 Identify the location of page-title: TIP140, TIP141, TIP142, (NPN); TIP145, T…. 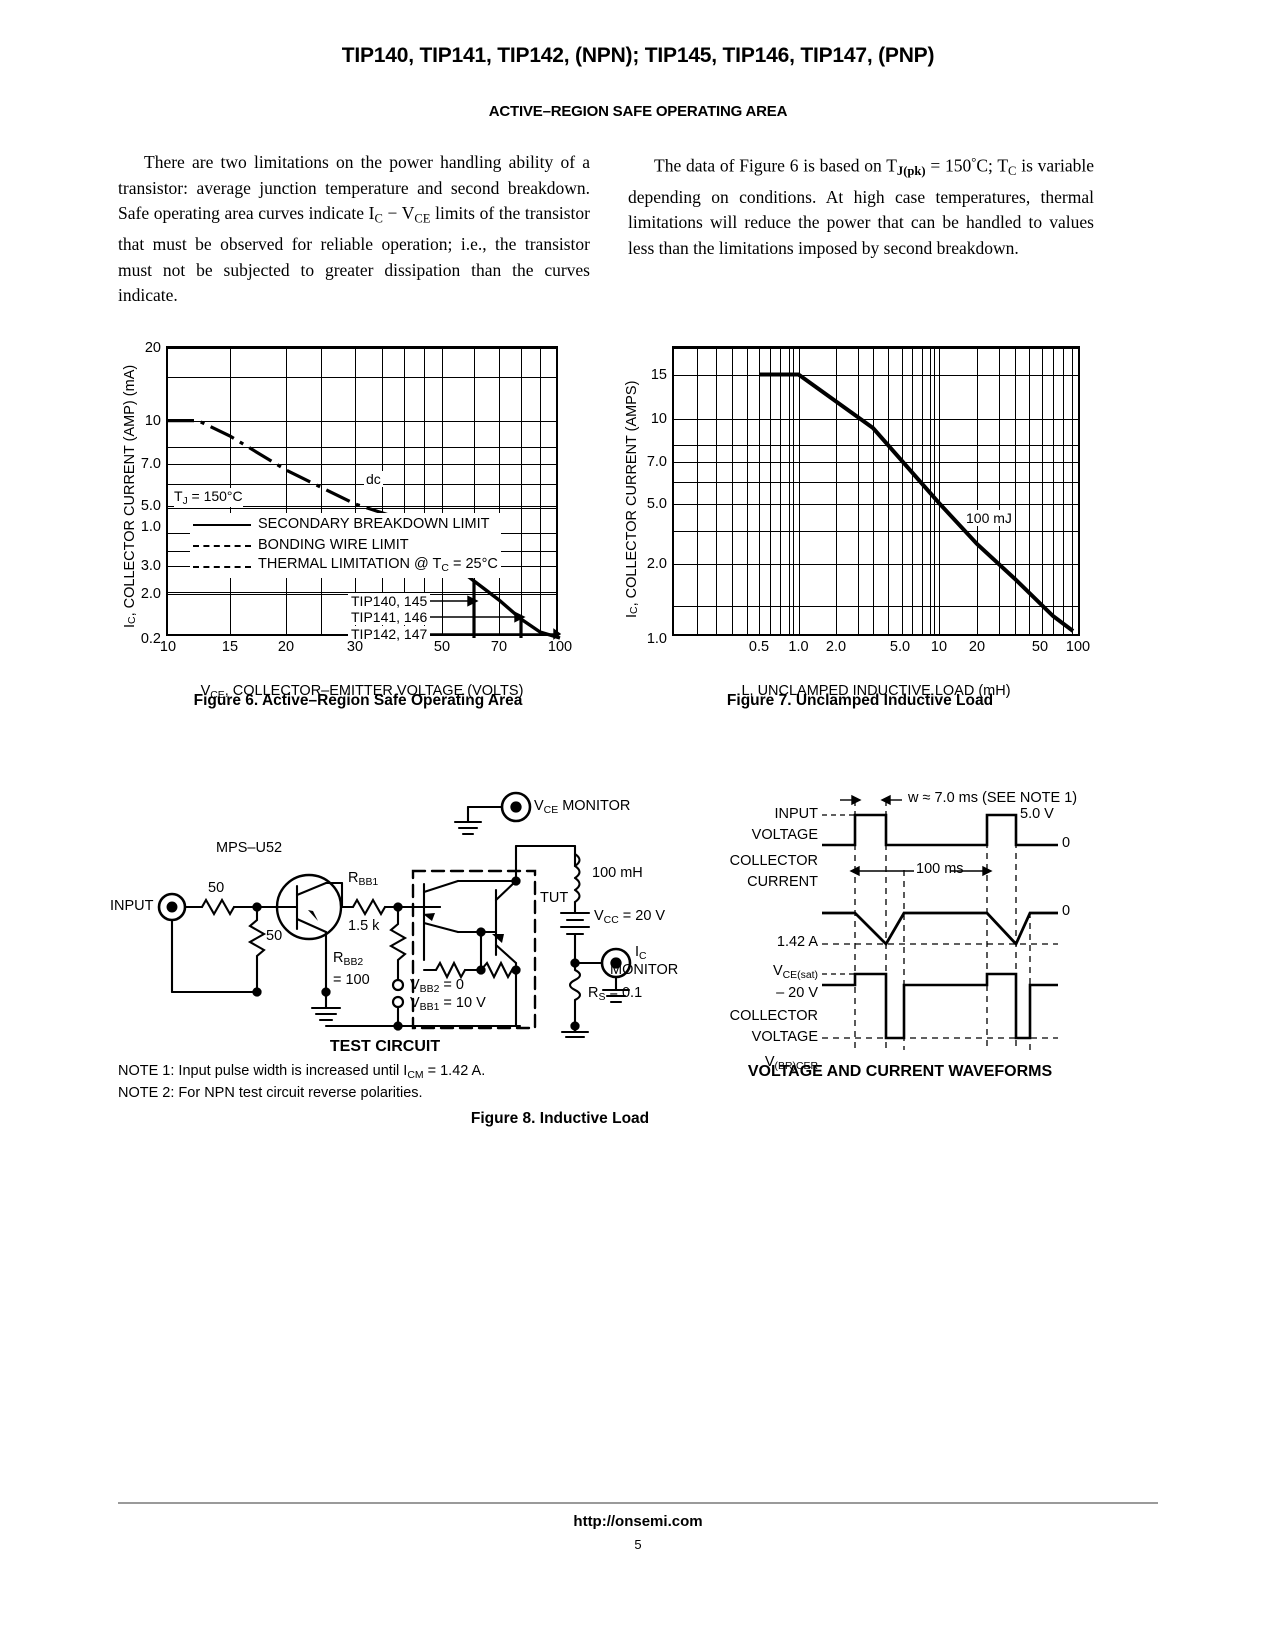
(638, 55).